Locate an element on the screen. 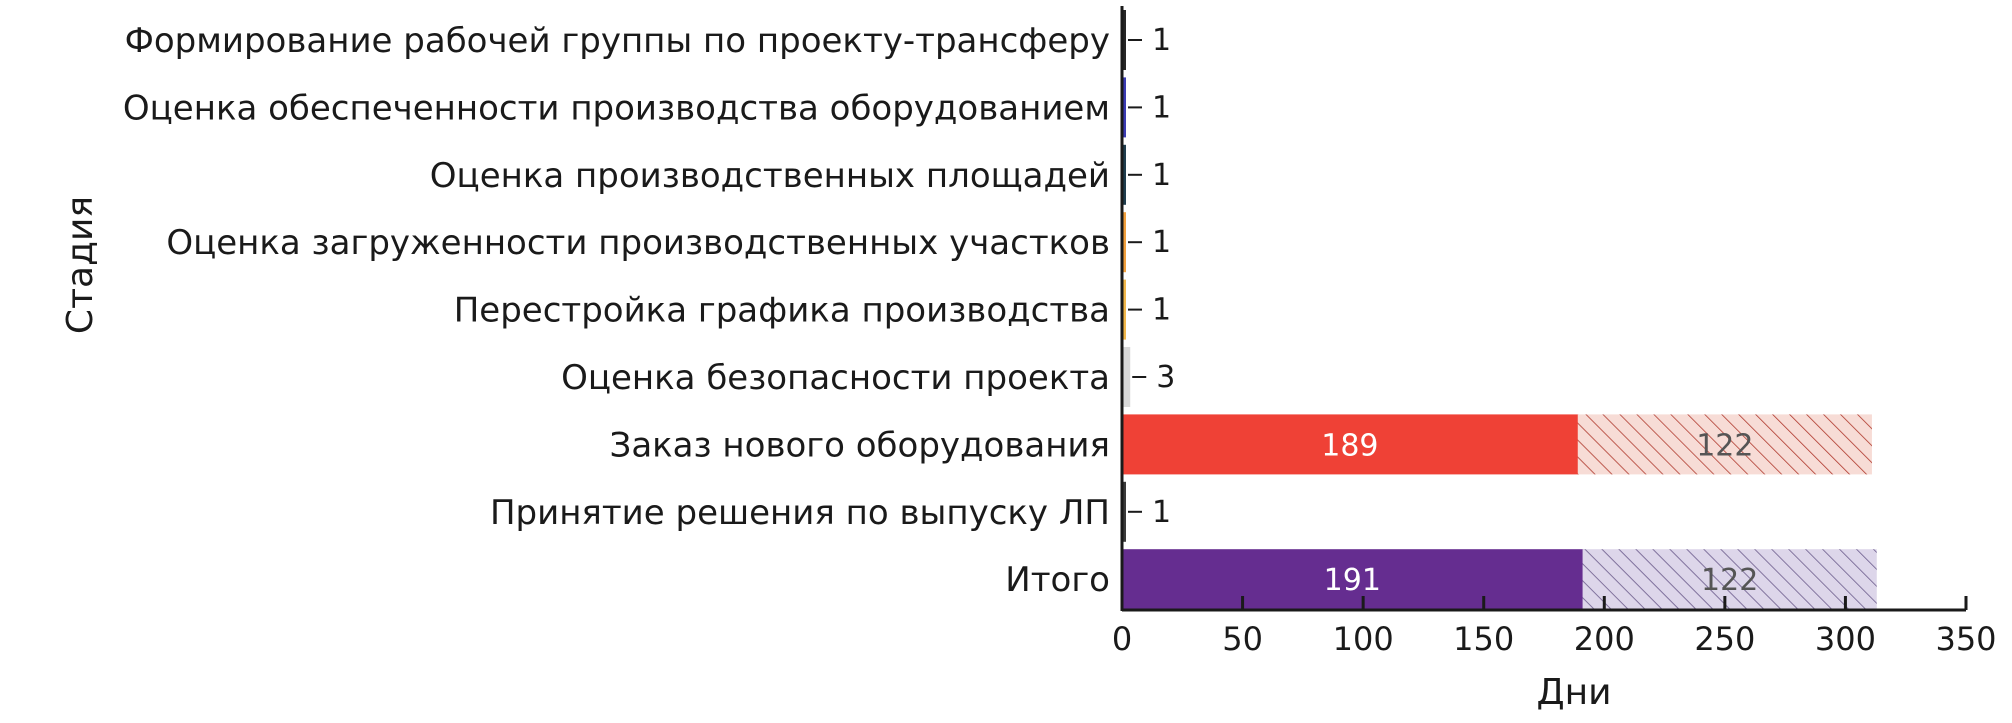 The height and width of the screenshot is (723, 2012). value-label-7: 189 is located at coordinates (1349, 445).